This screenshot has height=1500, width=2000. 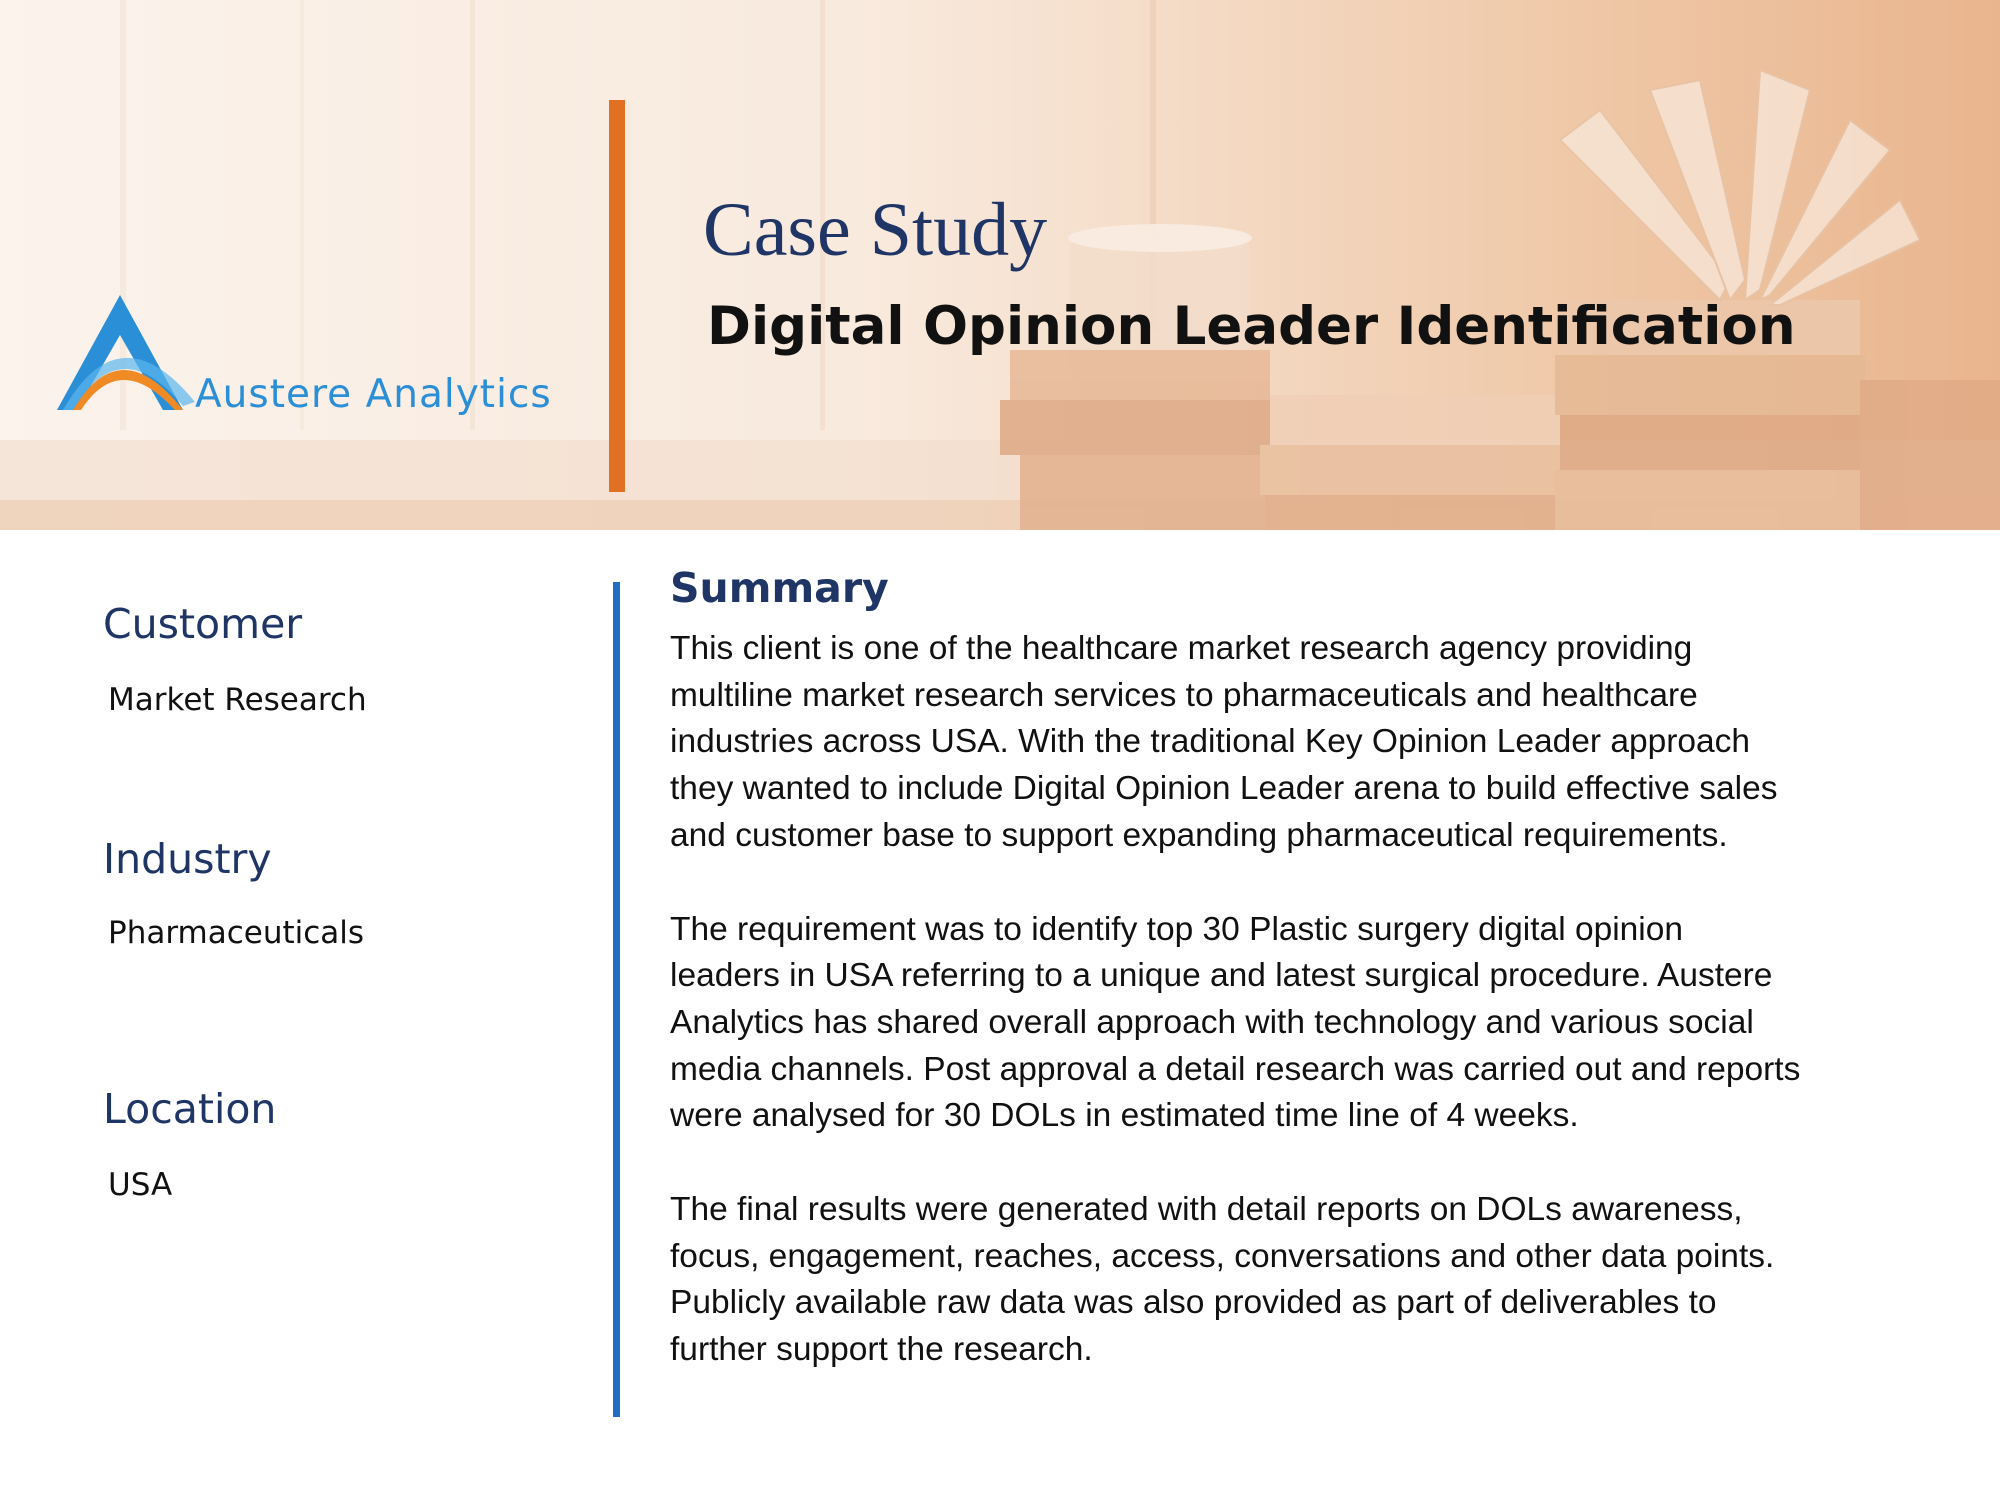 What do you see at coordinates (1251, 326) in the screenshot?
I see `page-title: Digital Opinion Leader Identification` at bounding box center [1251, 326].